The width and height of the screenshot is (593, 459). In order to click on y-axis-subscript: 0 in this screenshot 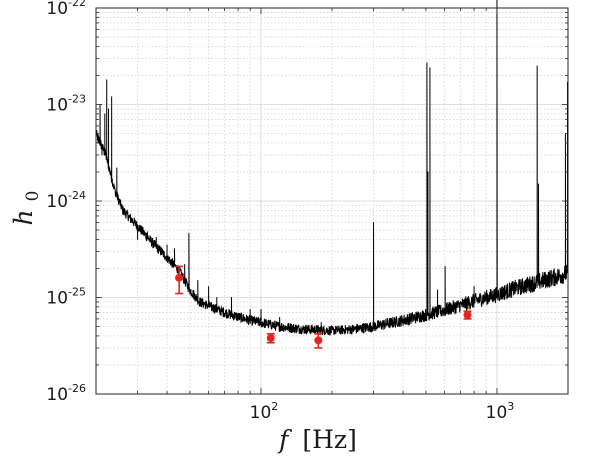, I will do `click(33, 196)`.